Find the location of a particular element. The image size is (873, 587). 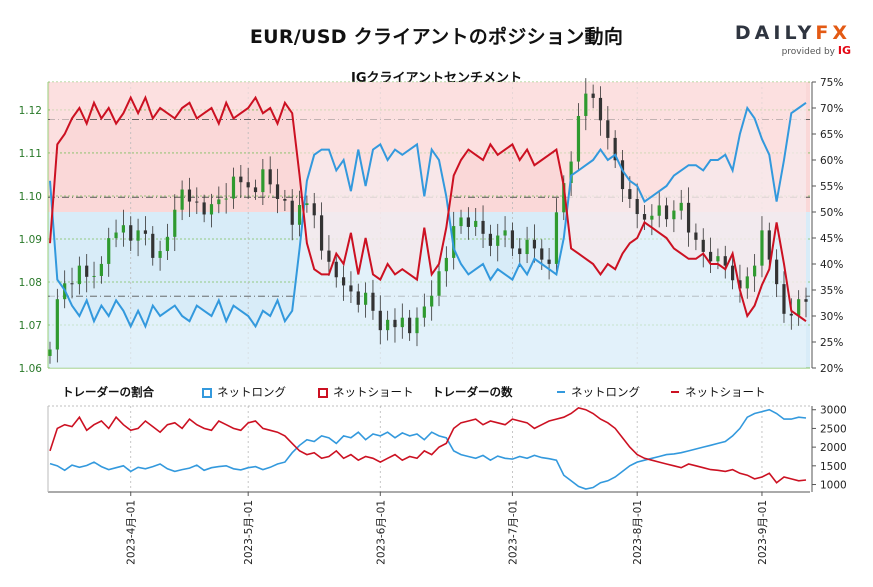

price-axis-label: 1.10 is located at coordinates (30, 197).